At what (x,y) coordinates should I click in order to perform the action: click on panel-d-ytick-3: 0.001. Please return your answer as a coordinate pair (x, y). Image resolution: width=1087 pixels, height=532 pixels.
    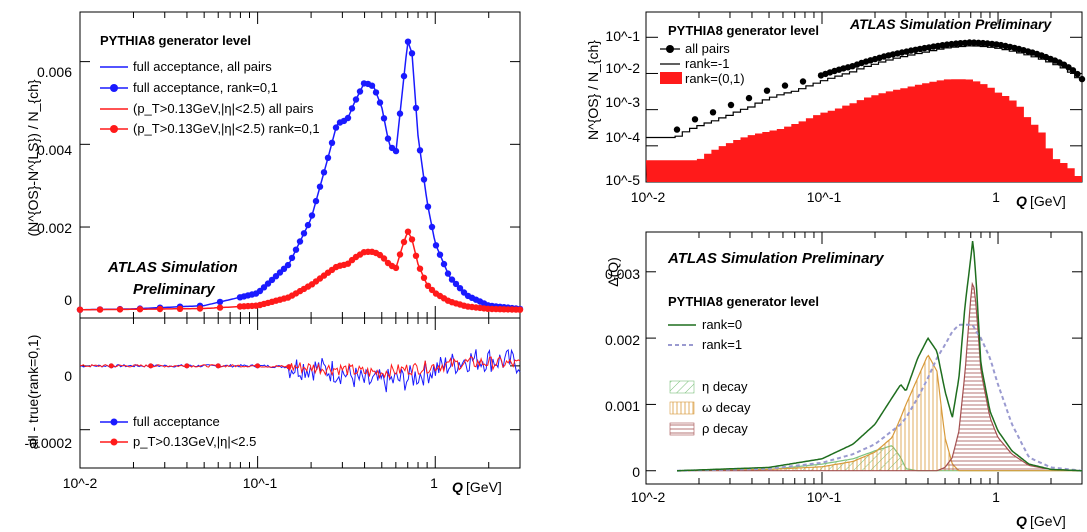
    Looking at the image, I should click on (622, 406).